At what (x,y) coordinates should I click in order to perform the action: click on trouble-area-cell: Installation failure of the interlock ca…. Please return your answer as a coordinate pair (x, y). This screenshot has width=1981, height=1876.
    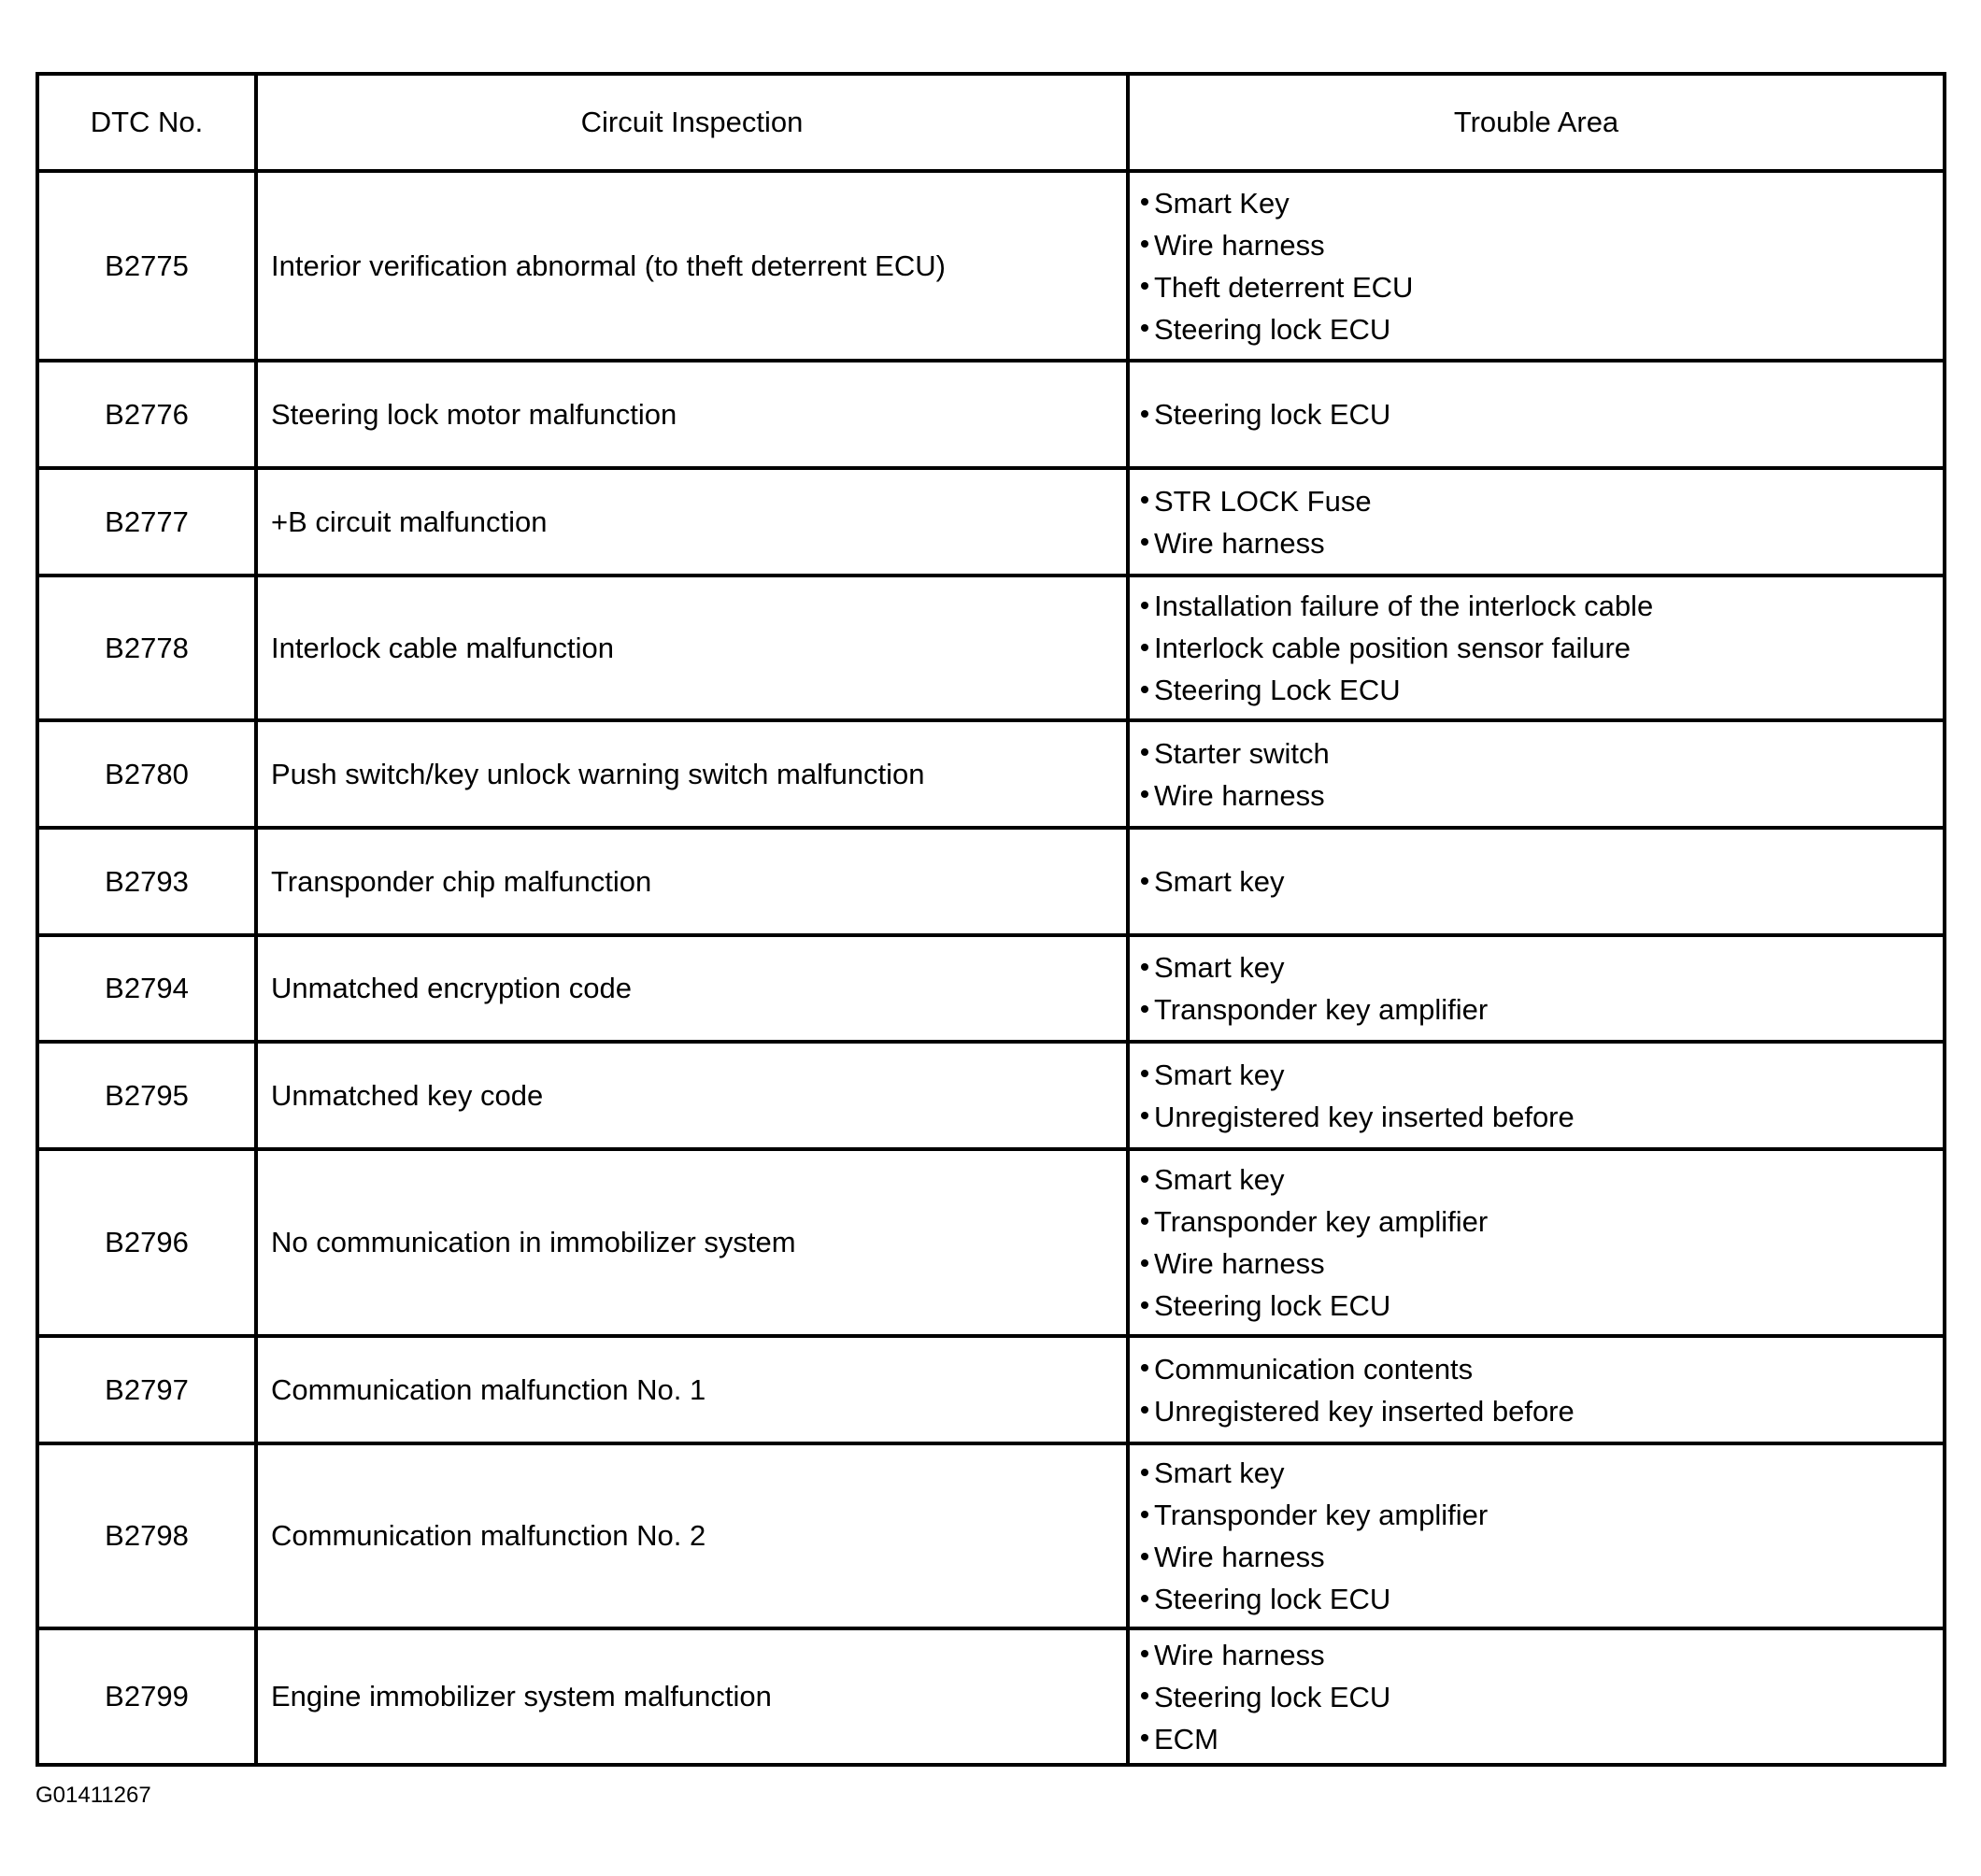
    Looking at the image, I should click on (1536, 648).